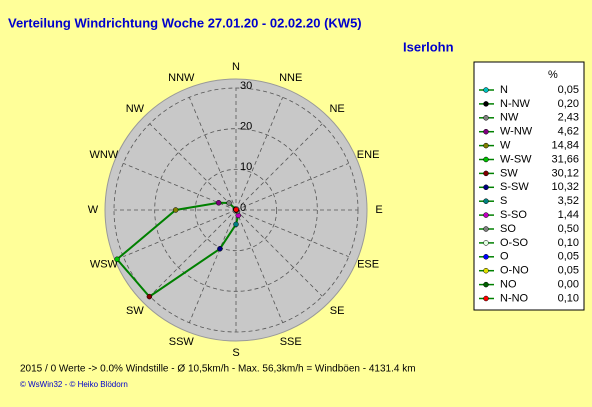  I want to click on legend-label: NO, so click(508, 285).